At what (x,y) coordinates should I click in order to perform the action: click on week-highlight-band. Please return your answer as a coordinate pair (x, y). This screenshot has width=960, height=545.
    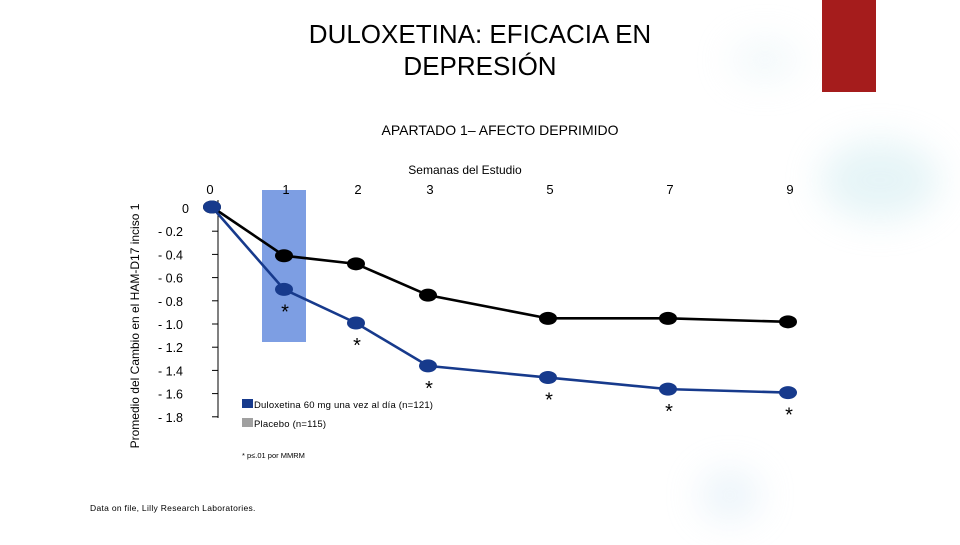
    Looking at the image, I should click on (284, 266).